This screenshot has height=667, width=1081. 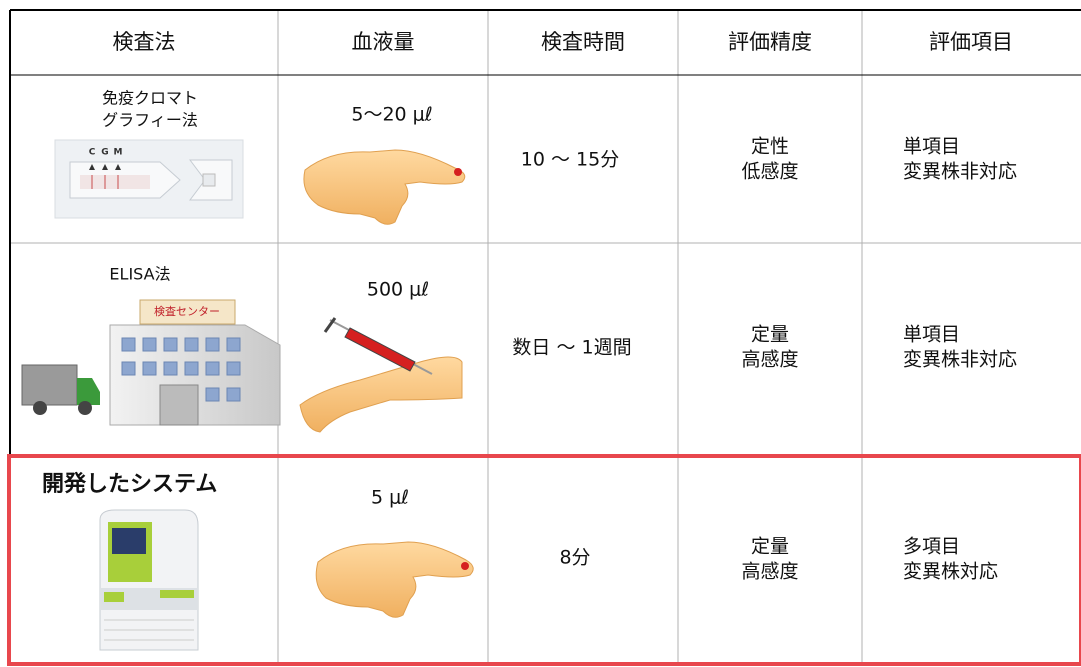 What do you see at coordinates (150, 120) in the screenshot?
I see `method: グラフィー法` at bounding box center [150, 120].